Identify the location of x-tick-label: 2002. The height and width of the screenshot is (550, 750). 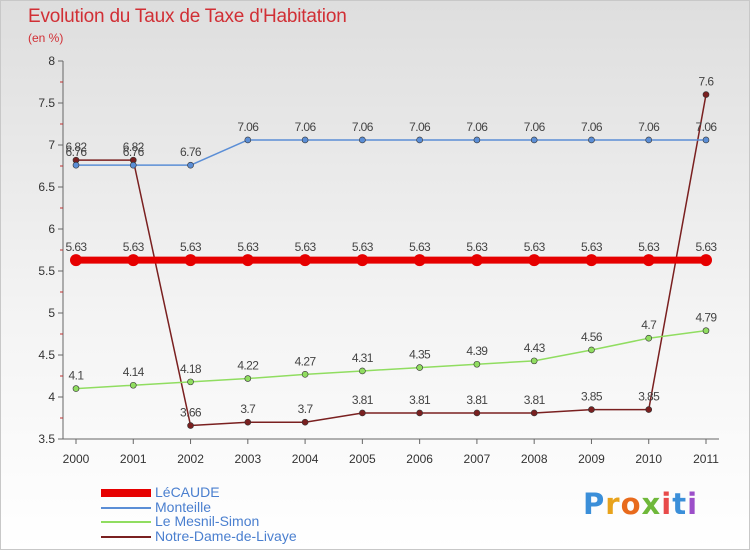
(190, 459).